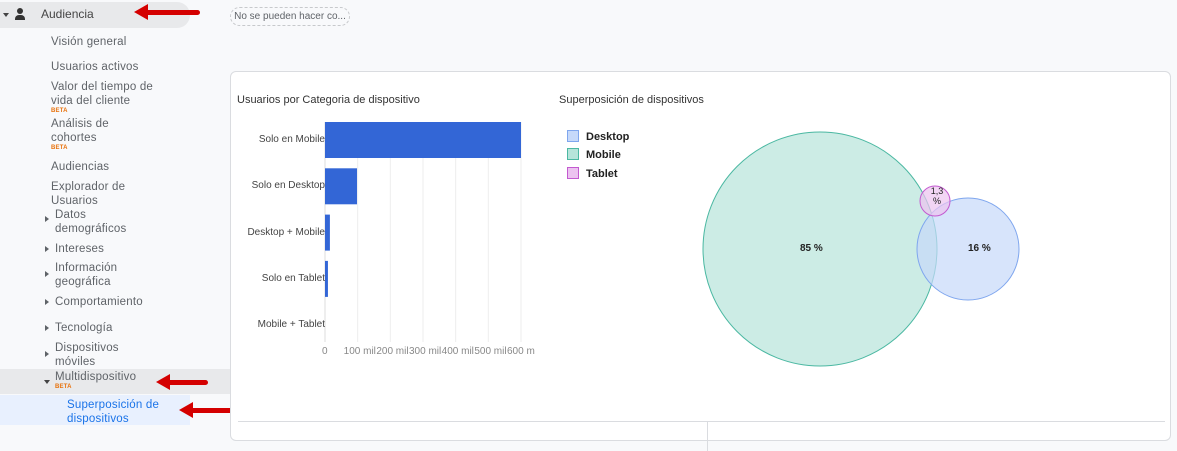 The image size is (1177, 451). I want to click on sidebar-item-tecnologia: Tecnología, so click(84, 328).